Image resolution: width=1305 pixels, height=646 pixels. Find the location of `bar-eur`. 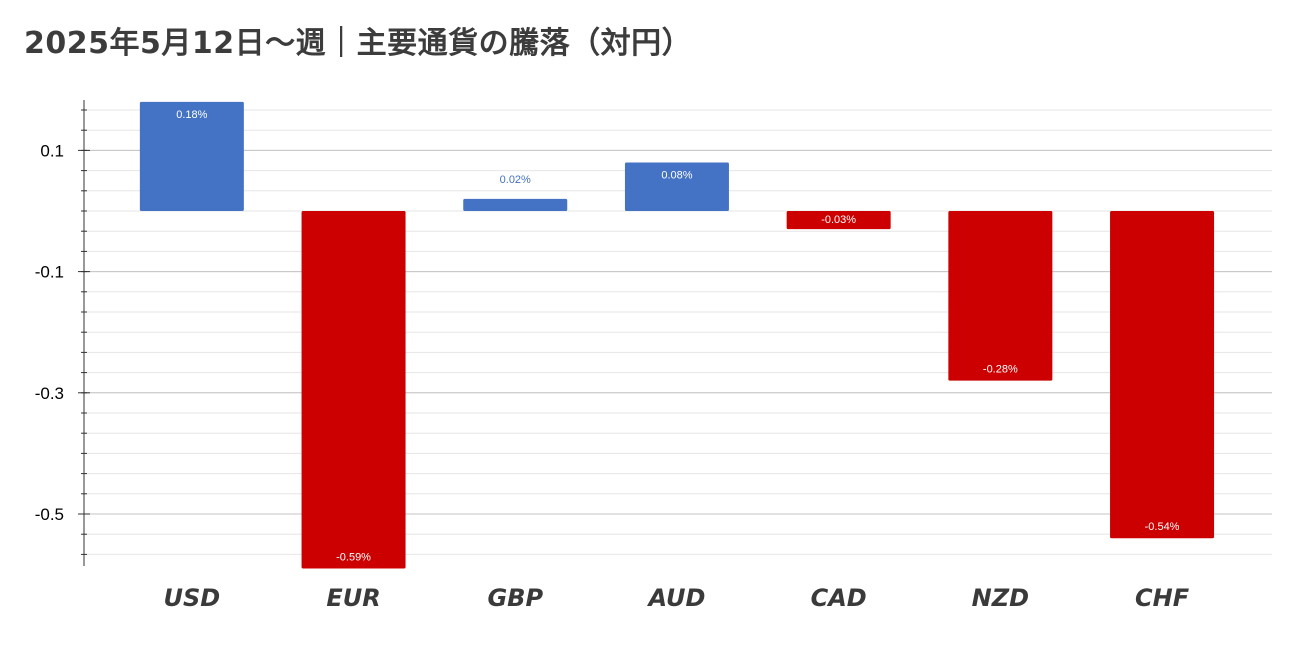

bar-eur is located at coordinates (353, 390).